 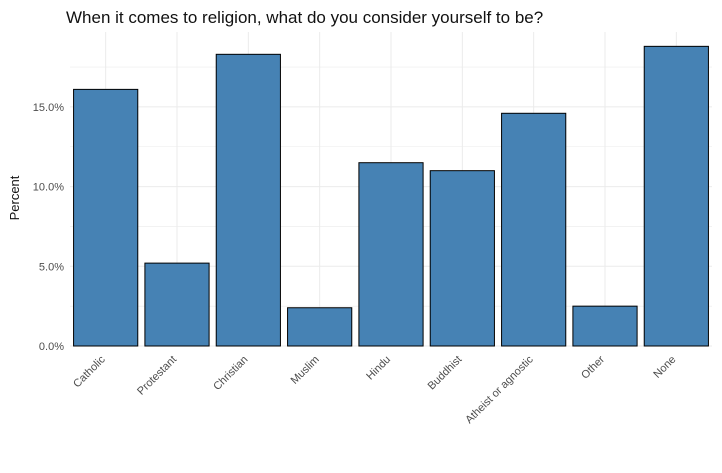 What do you see at coordinates (48, 108) in the screenshot?
I see `y-tick-label: 15.0%` at bounding box center [48, 108].